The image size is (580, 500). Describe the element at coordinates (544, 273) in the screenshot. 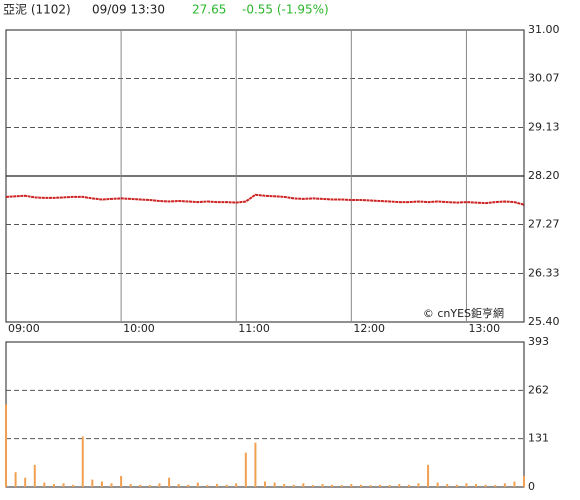

I see `y-tick-label: 26.33` at that location.